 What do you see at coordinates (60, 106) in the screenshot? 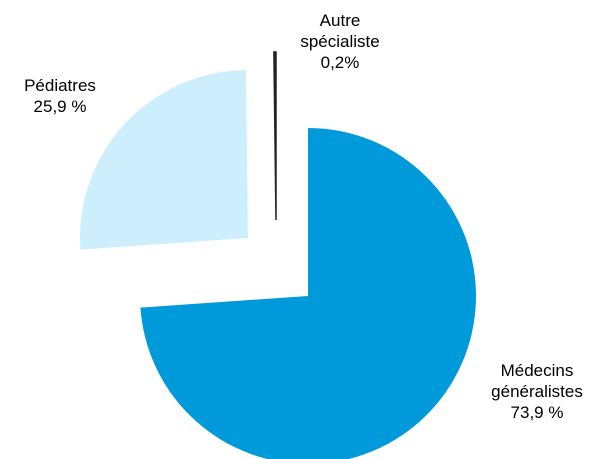
I see `value-label: 25,9 %` at bounding box center [60, 106].